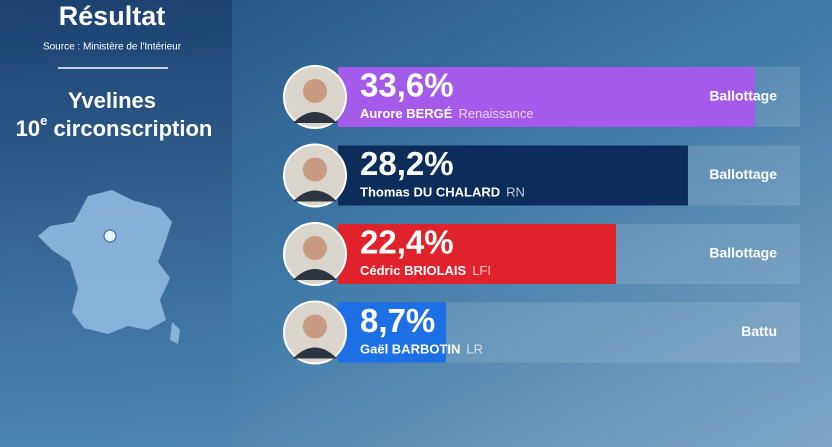 This screenshot has width=832, height=447. What do you see at coordinates (110, 236) in the screenshot?
I see `district-marker` at bounding box center [110, 236].